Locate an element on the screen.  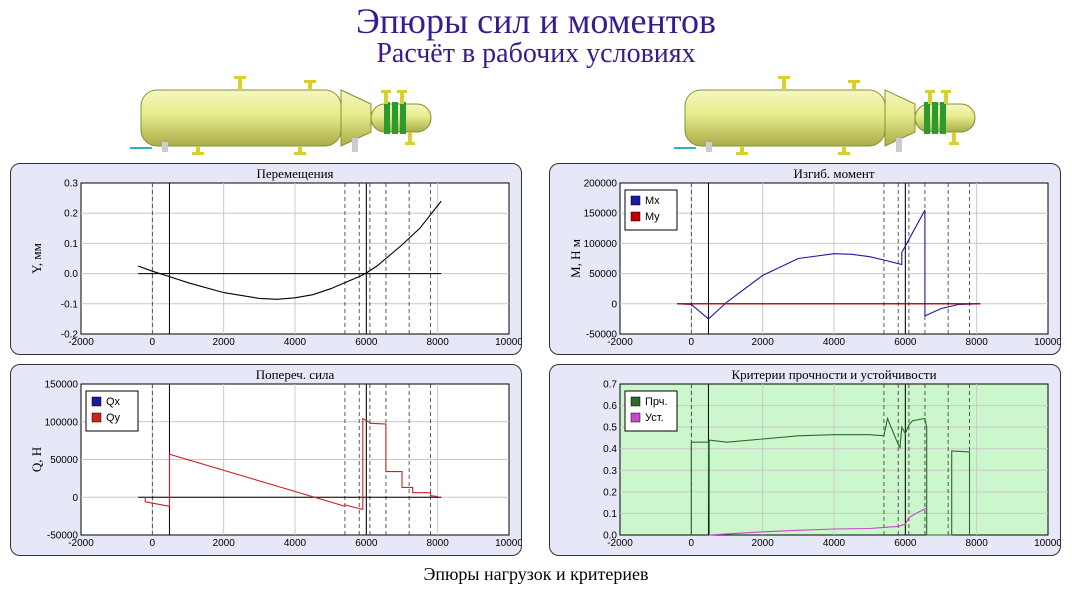
vessel-drawing-right is located at coordinates (825, 115).